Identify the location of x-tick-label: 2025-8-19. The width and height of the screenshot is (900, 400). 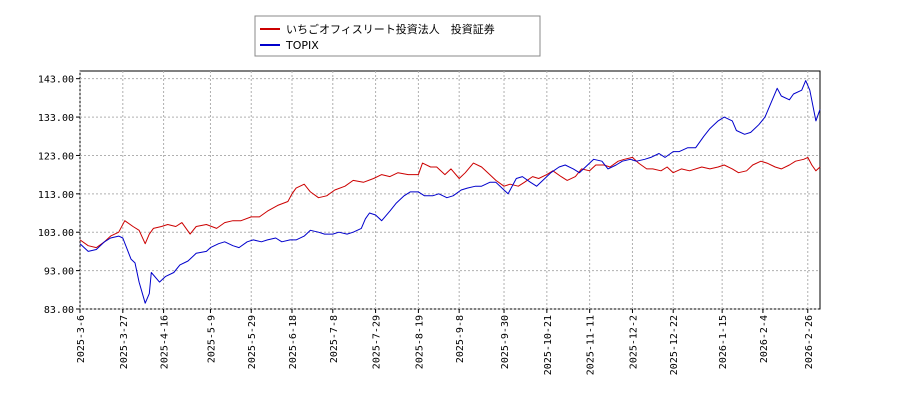
(419, 342).